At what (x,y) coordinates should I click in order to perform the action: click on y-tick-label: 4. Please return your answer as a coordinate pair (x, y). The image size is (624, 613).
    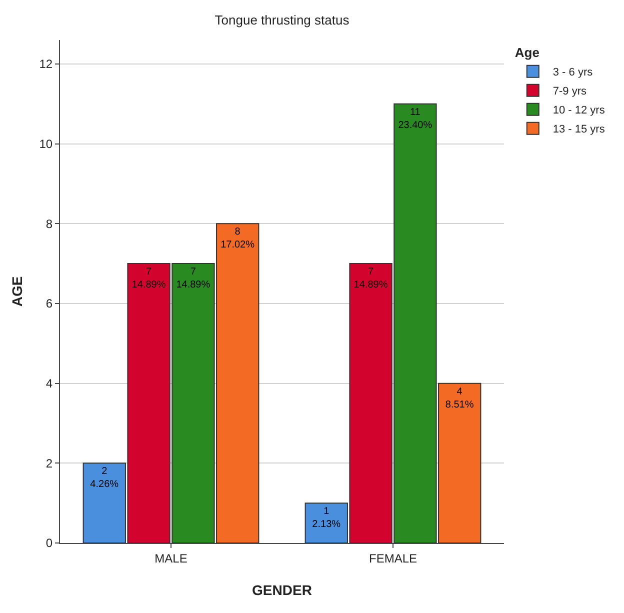
    Looking at the image, I should click on (49, 383).